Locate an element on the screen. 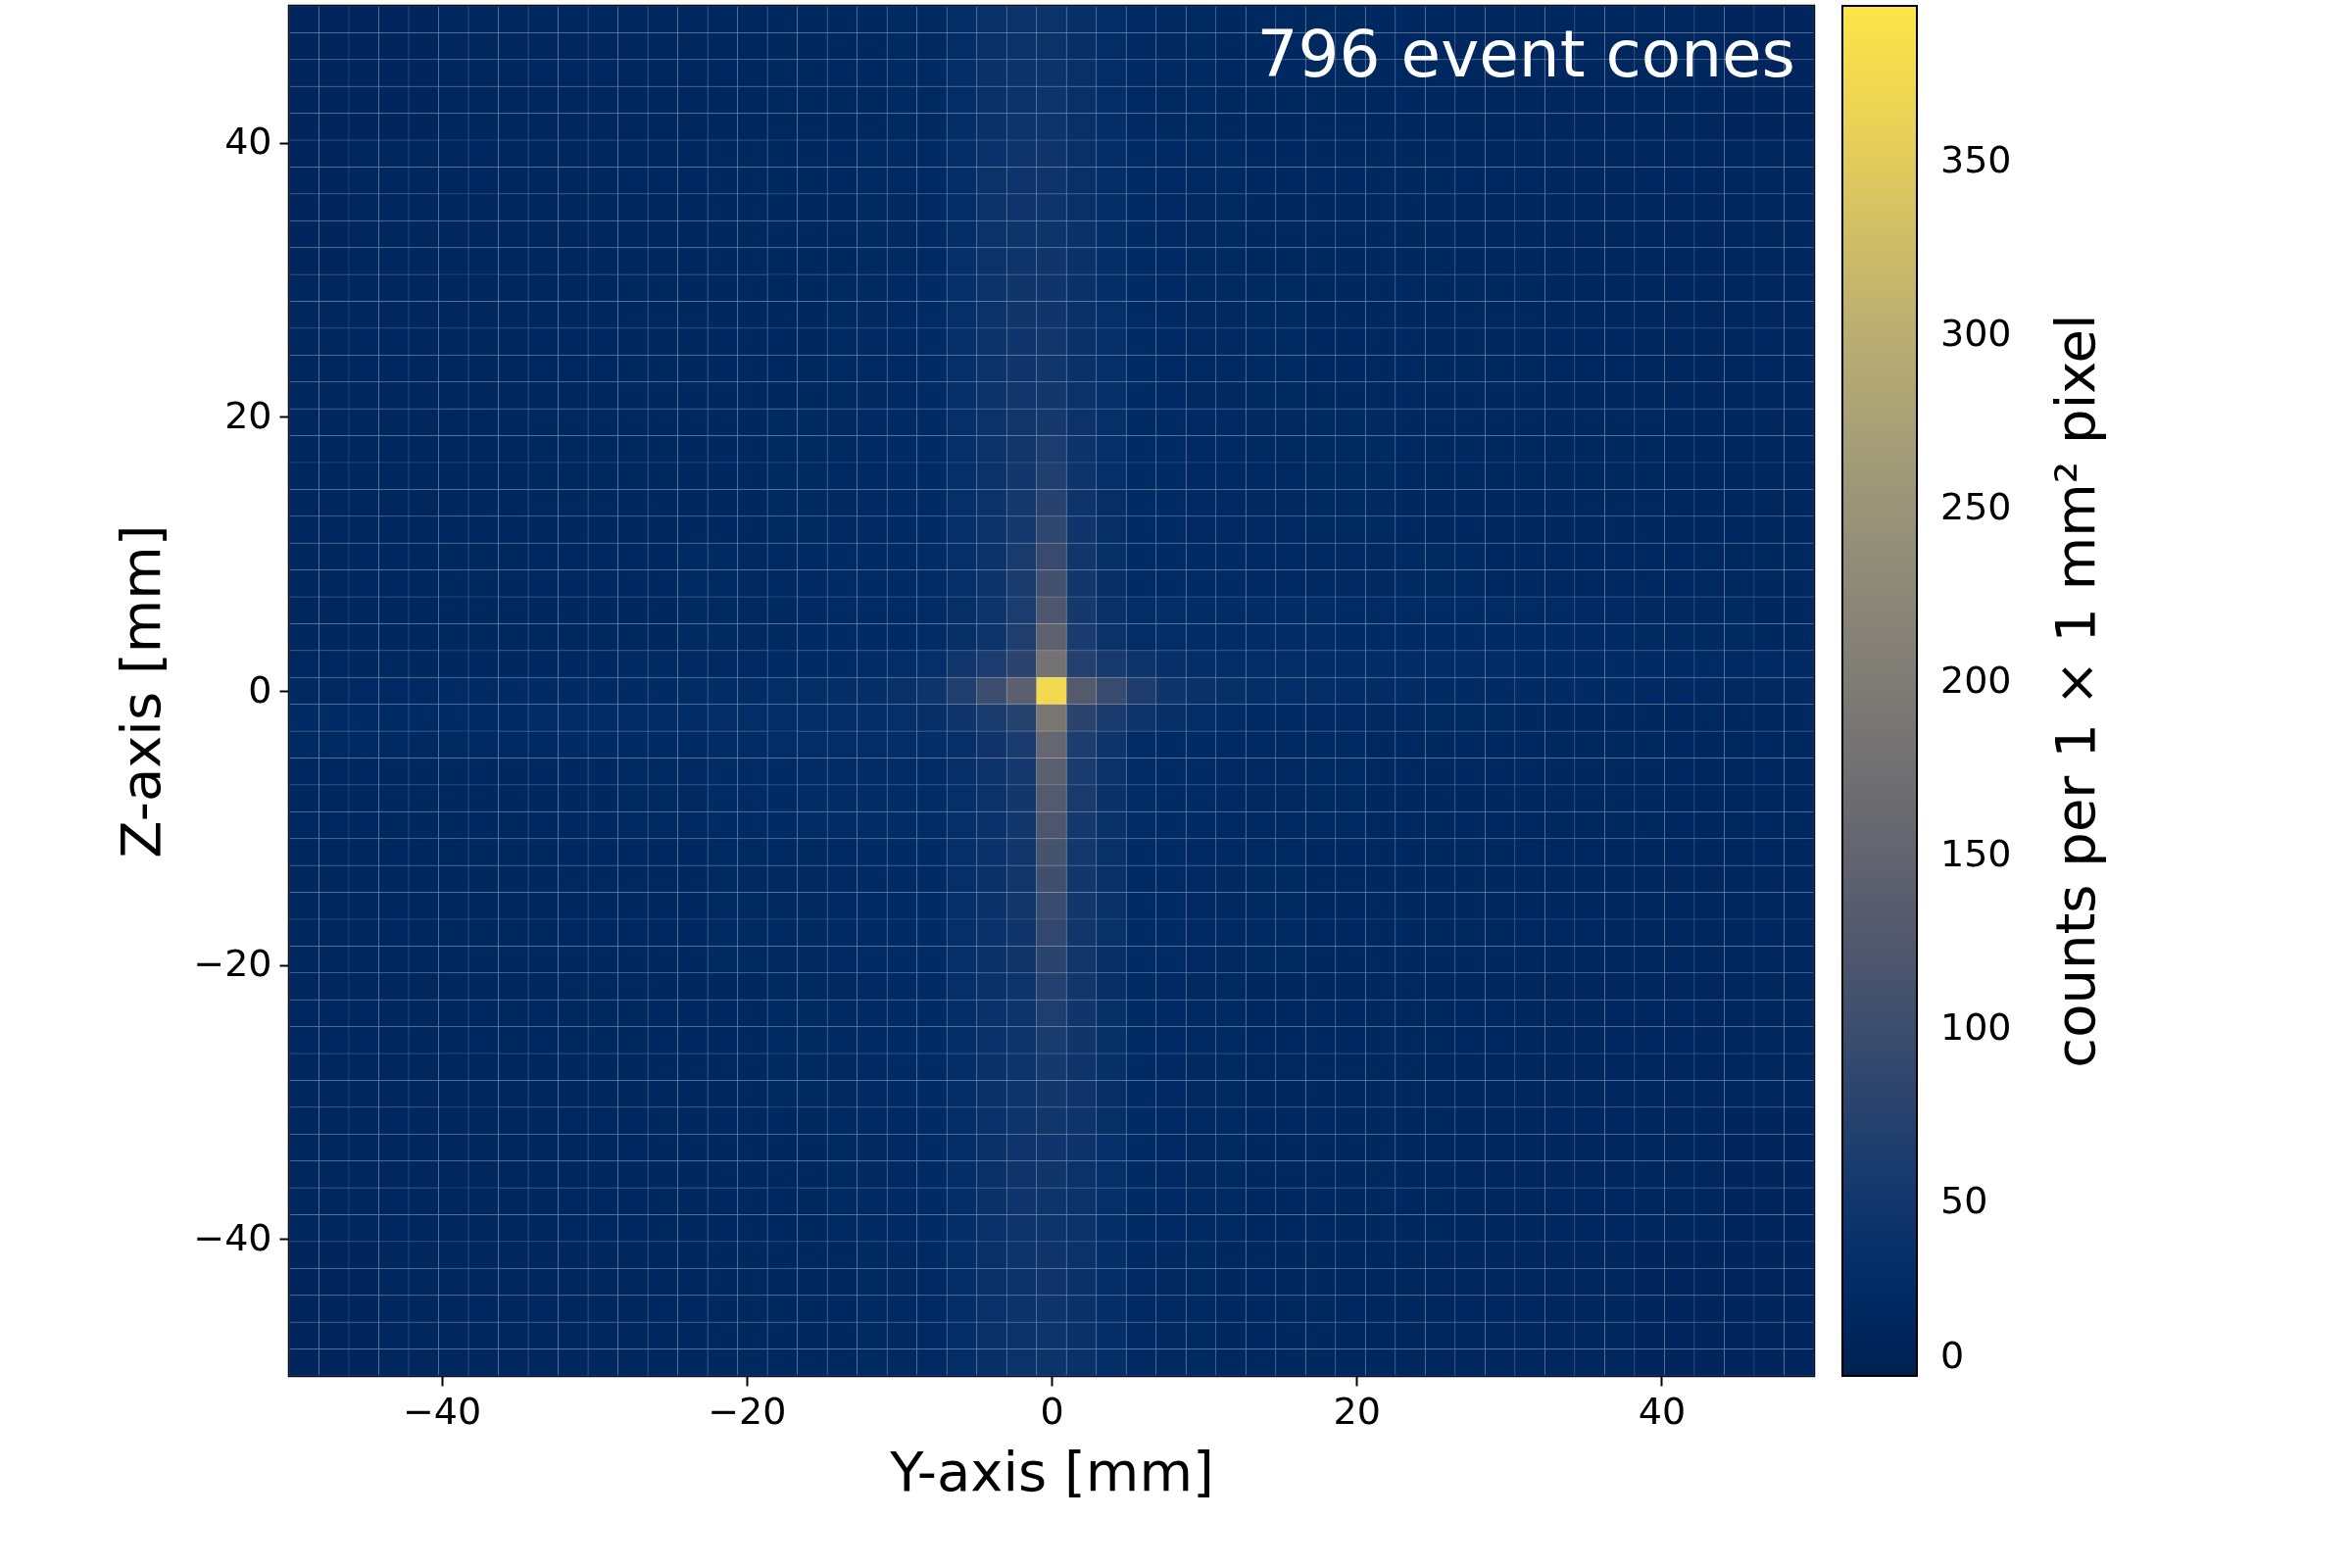 The height and width of the screenshot is (1568, 2352). x-tick-label: 40 is located at coordinates (1662, 1411).